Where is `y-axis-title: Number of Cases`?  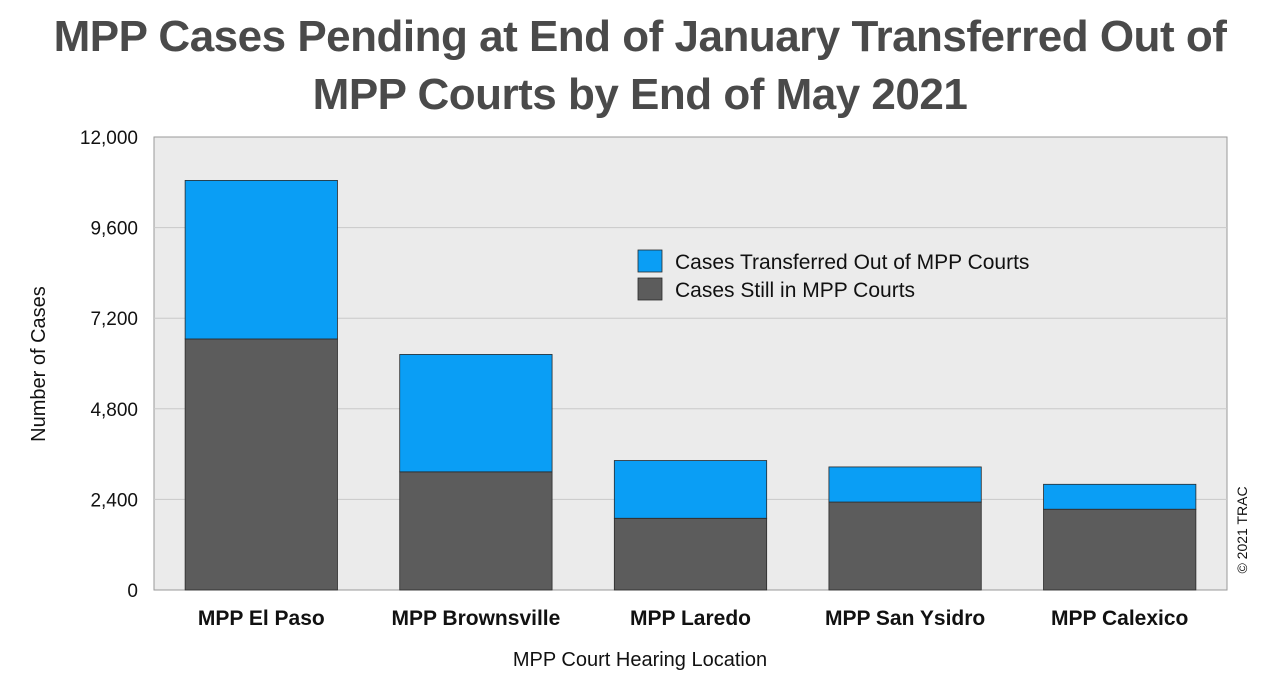 y-axis-title: Number of Cases is located at coordinates (39, 364).